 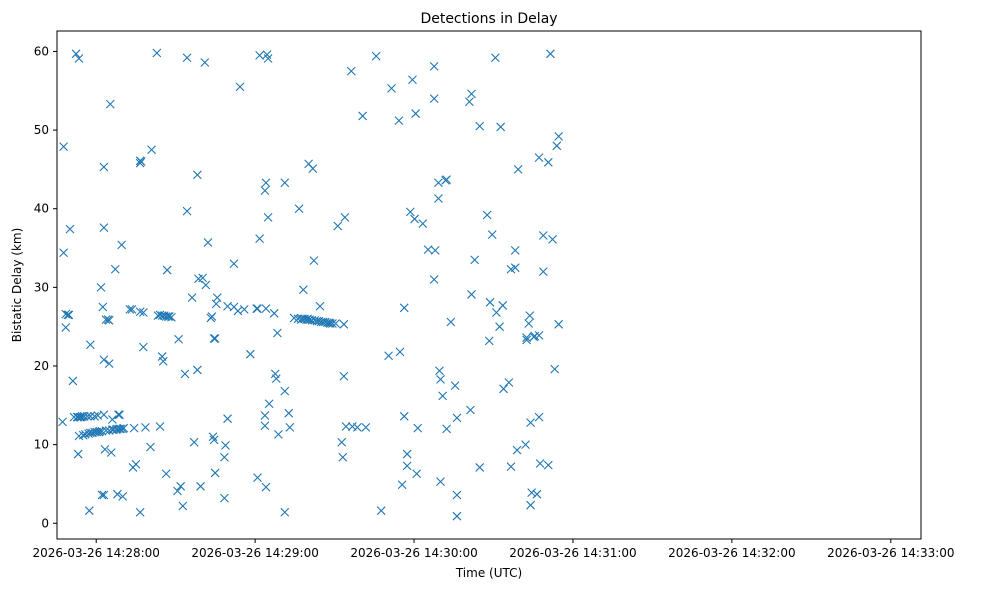 I want to click on x-axis-title: Time (UTC), so click(x=488, y=573).